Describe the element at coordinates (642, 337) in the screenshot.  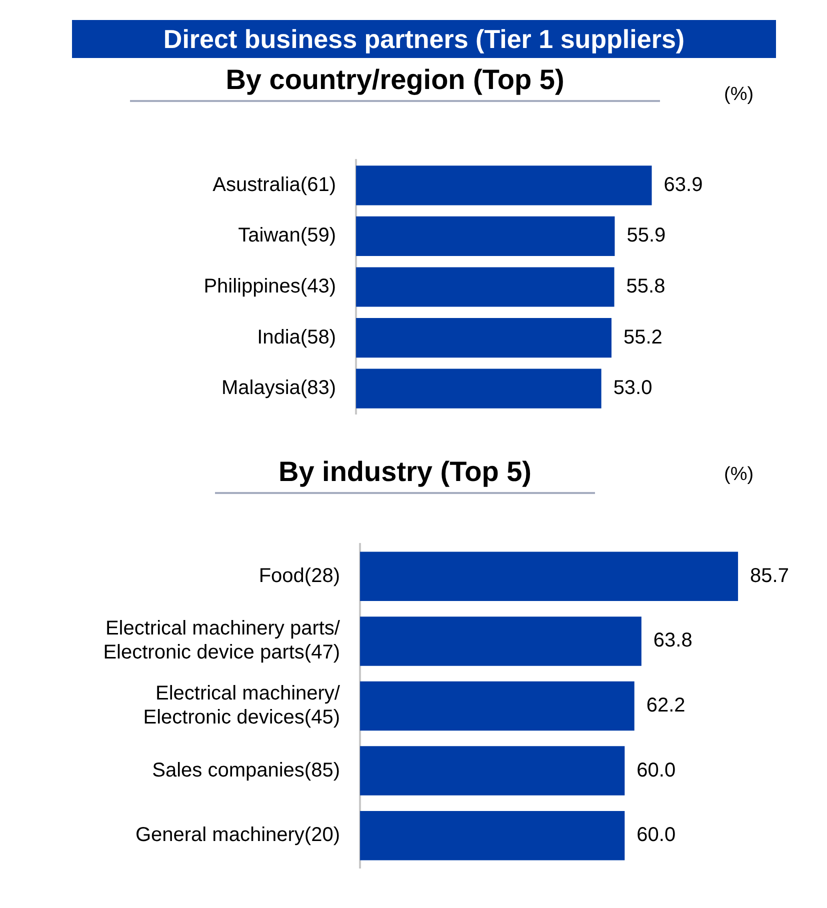
I see `data-label: 55.2` at that location.